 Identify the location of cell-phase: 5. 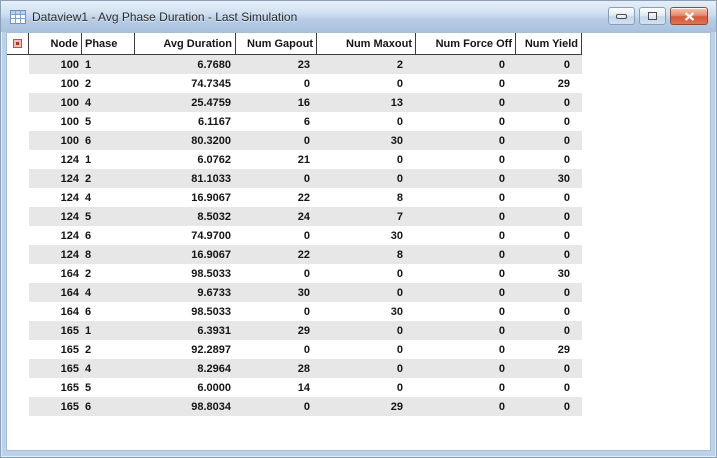
(108, 216).